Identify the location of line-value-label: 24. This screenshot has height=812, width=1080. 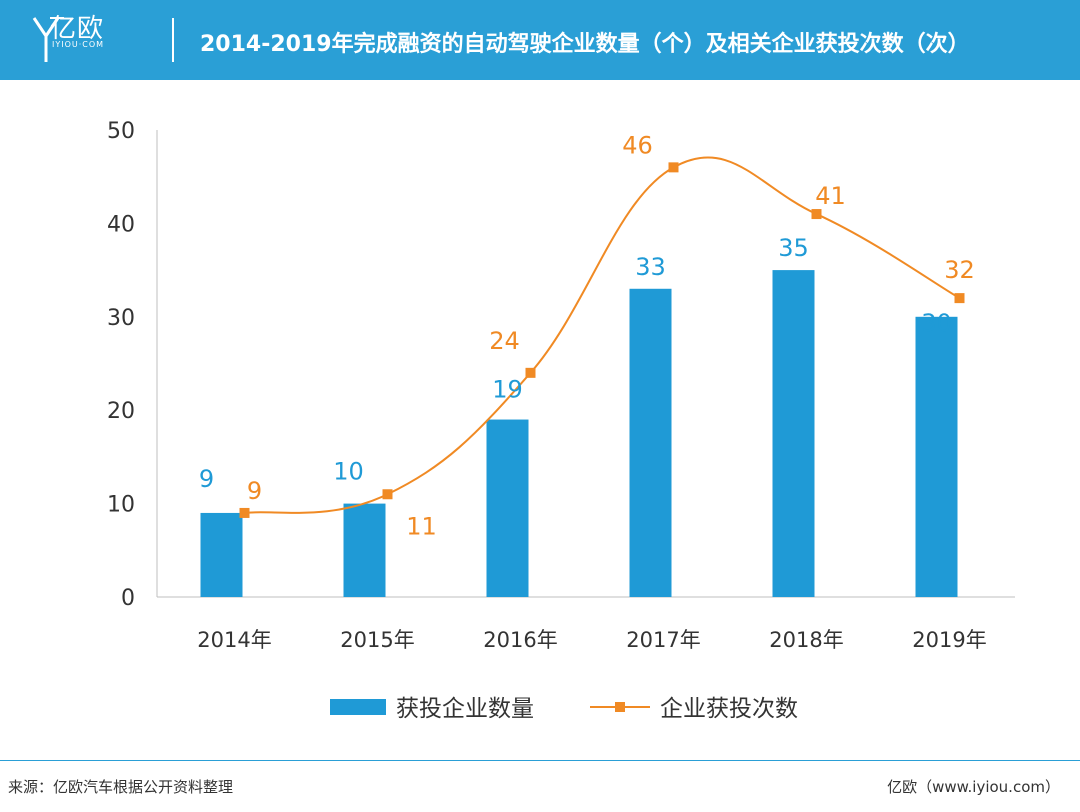
(504, 341).